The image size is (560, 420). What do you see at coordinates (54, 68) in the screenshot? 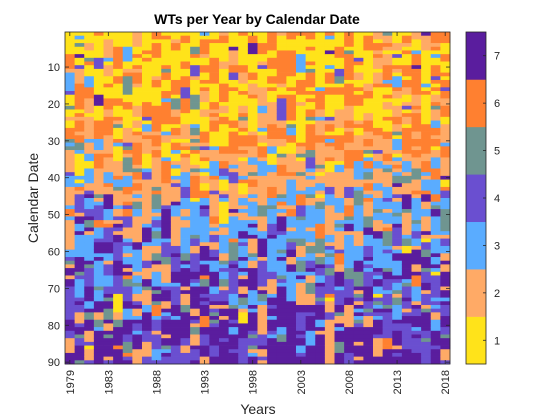
I see `y-tick-label: 10` at bounding box center [54, 68].